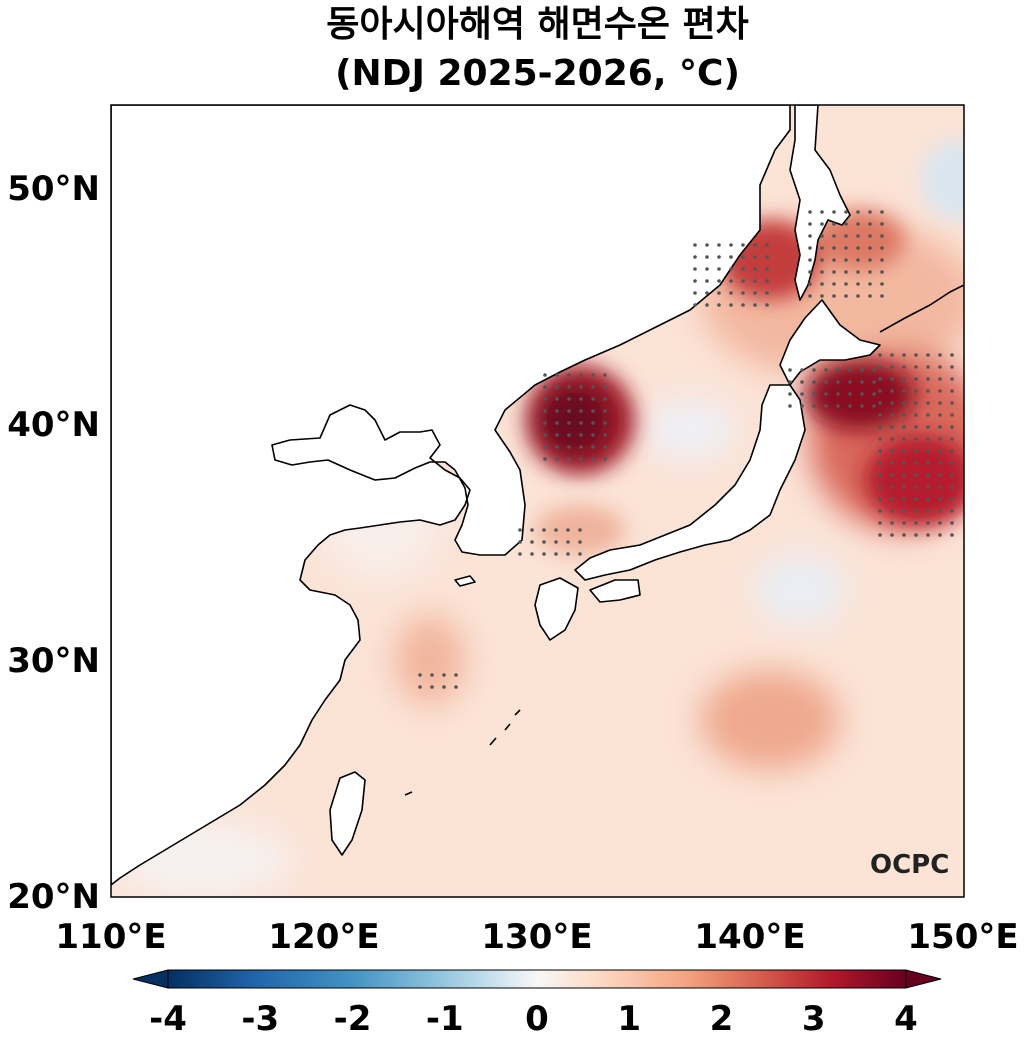  Describe the element at coordinates (615, 591) in the screenshot. I see `shikoku-island` at that location.